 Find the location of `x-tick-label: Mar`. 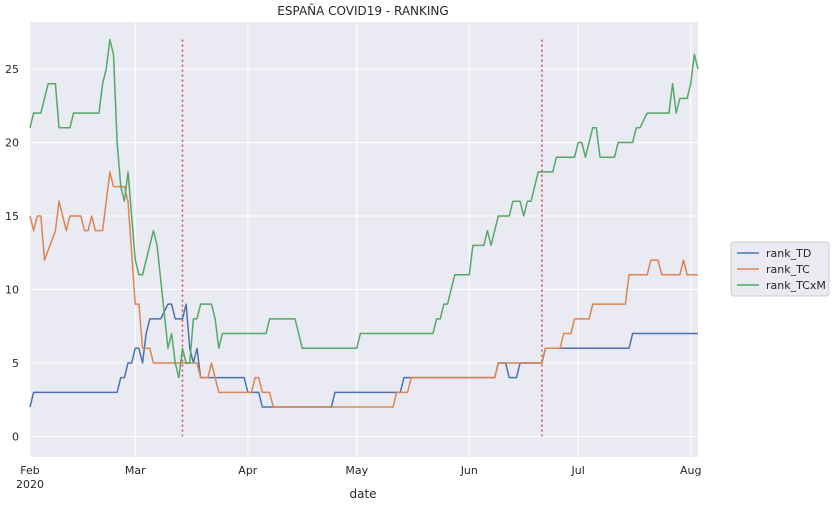

x-tick-label: Mar is located at coordinates (135, 470).